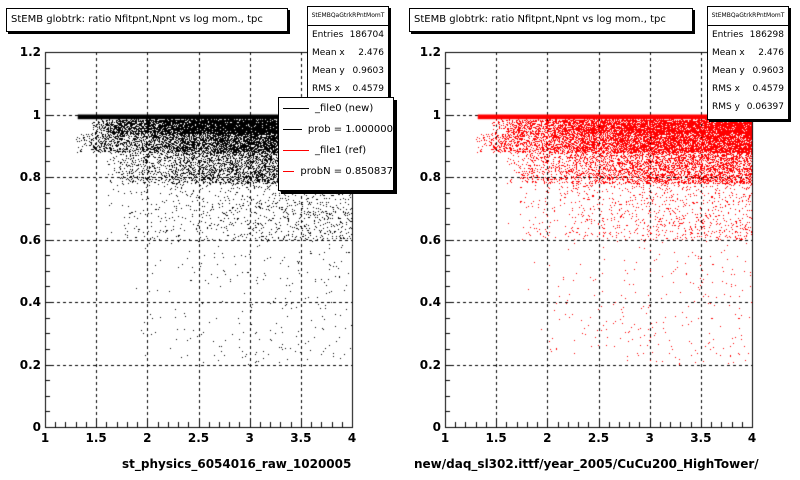  Describe the element at coordinates (748, 71) in the screenshot. I see `right-stats-row: Mean y 0.9603` at that location.